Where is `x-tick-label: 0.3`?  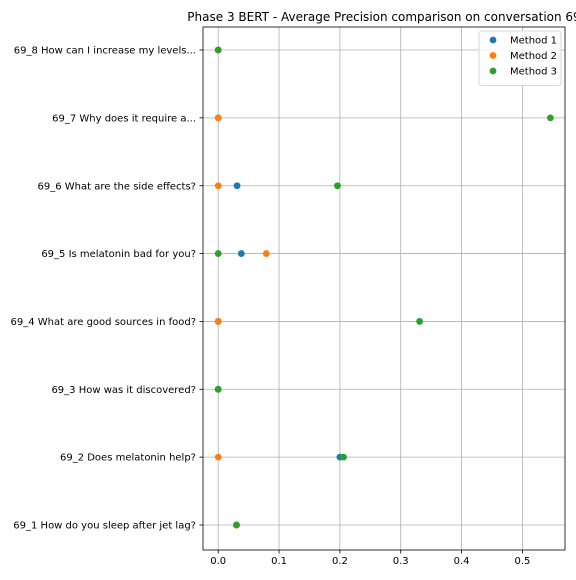
x-tick-label: 0.3 is located at coordinates (401, 561).